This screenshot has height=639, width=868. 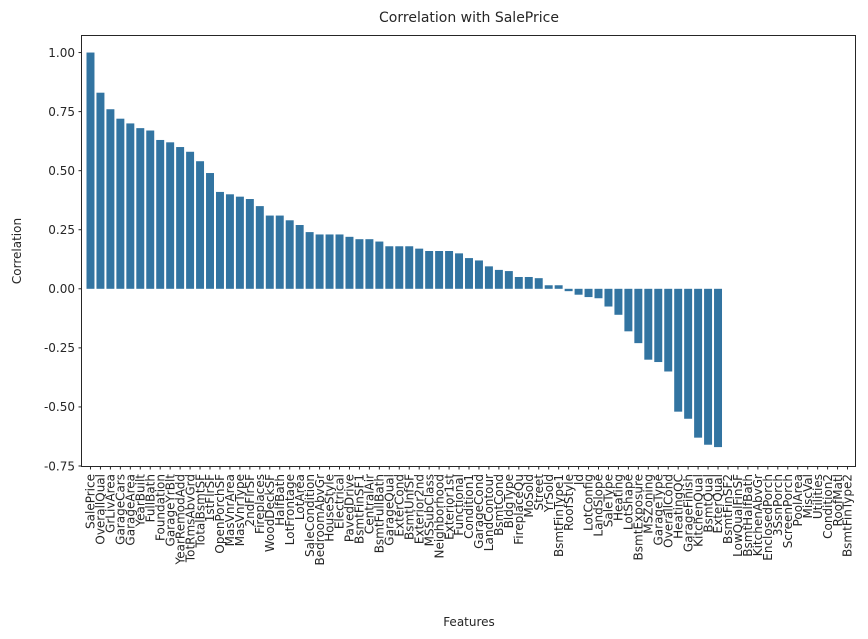 What do you see at coordinates (100, 190) in the screenshot?
I see `bar-overallqual` at bounding box center [100, 190].